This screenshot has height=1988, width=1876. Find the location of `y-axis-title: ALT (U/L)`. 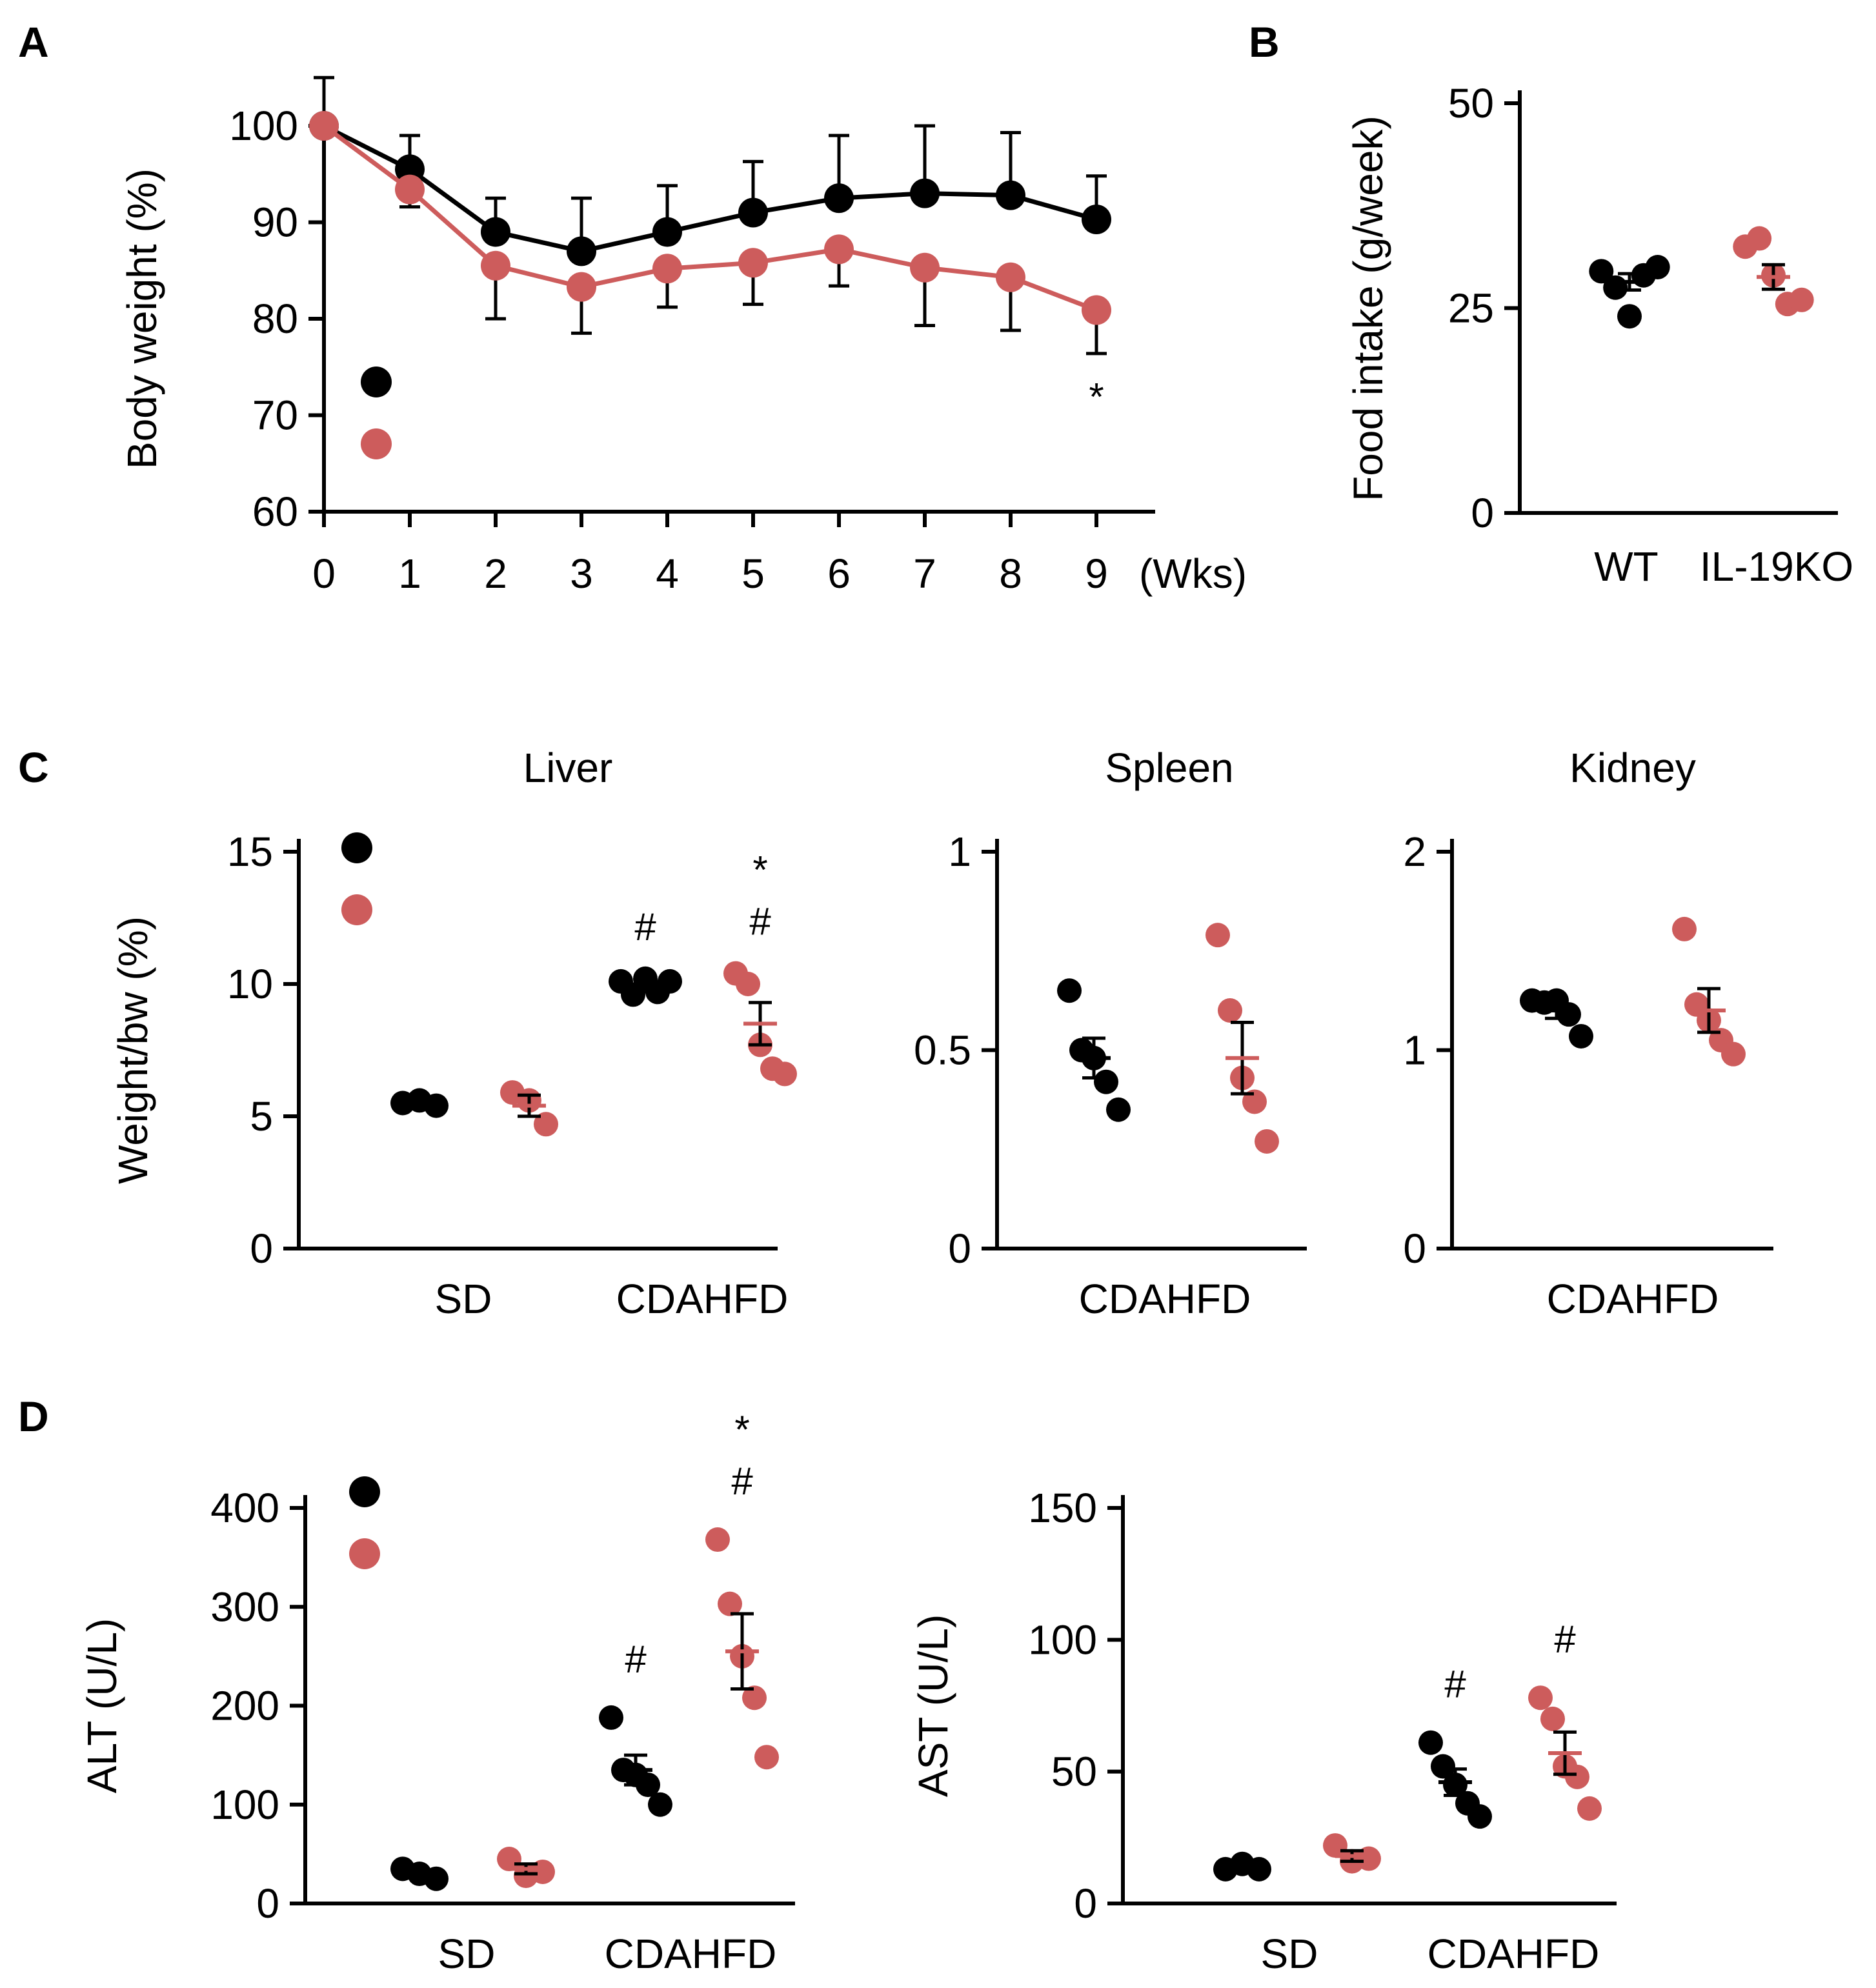

y-axis-title: ALT (U/L) is located at coordinates (102, 1706).